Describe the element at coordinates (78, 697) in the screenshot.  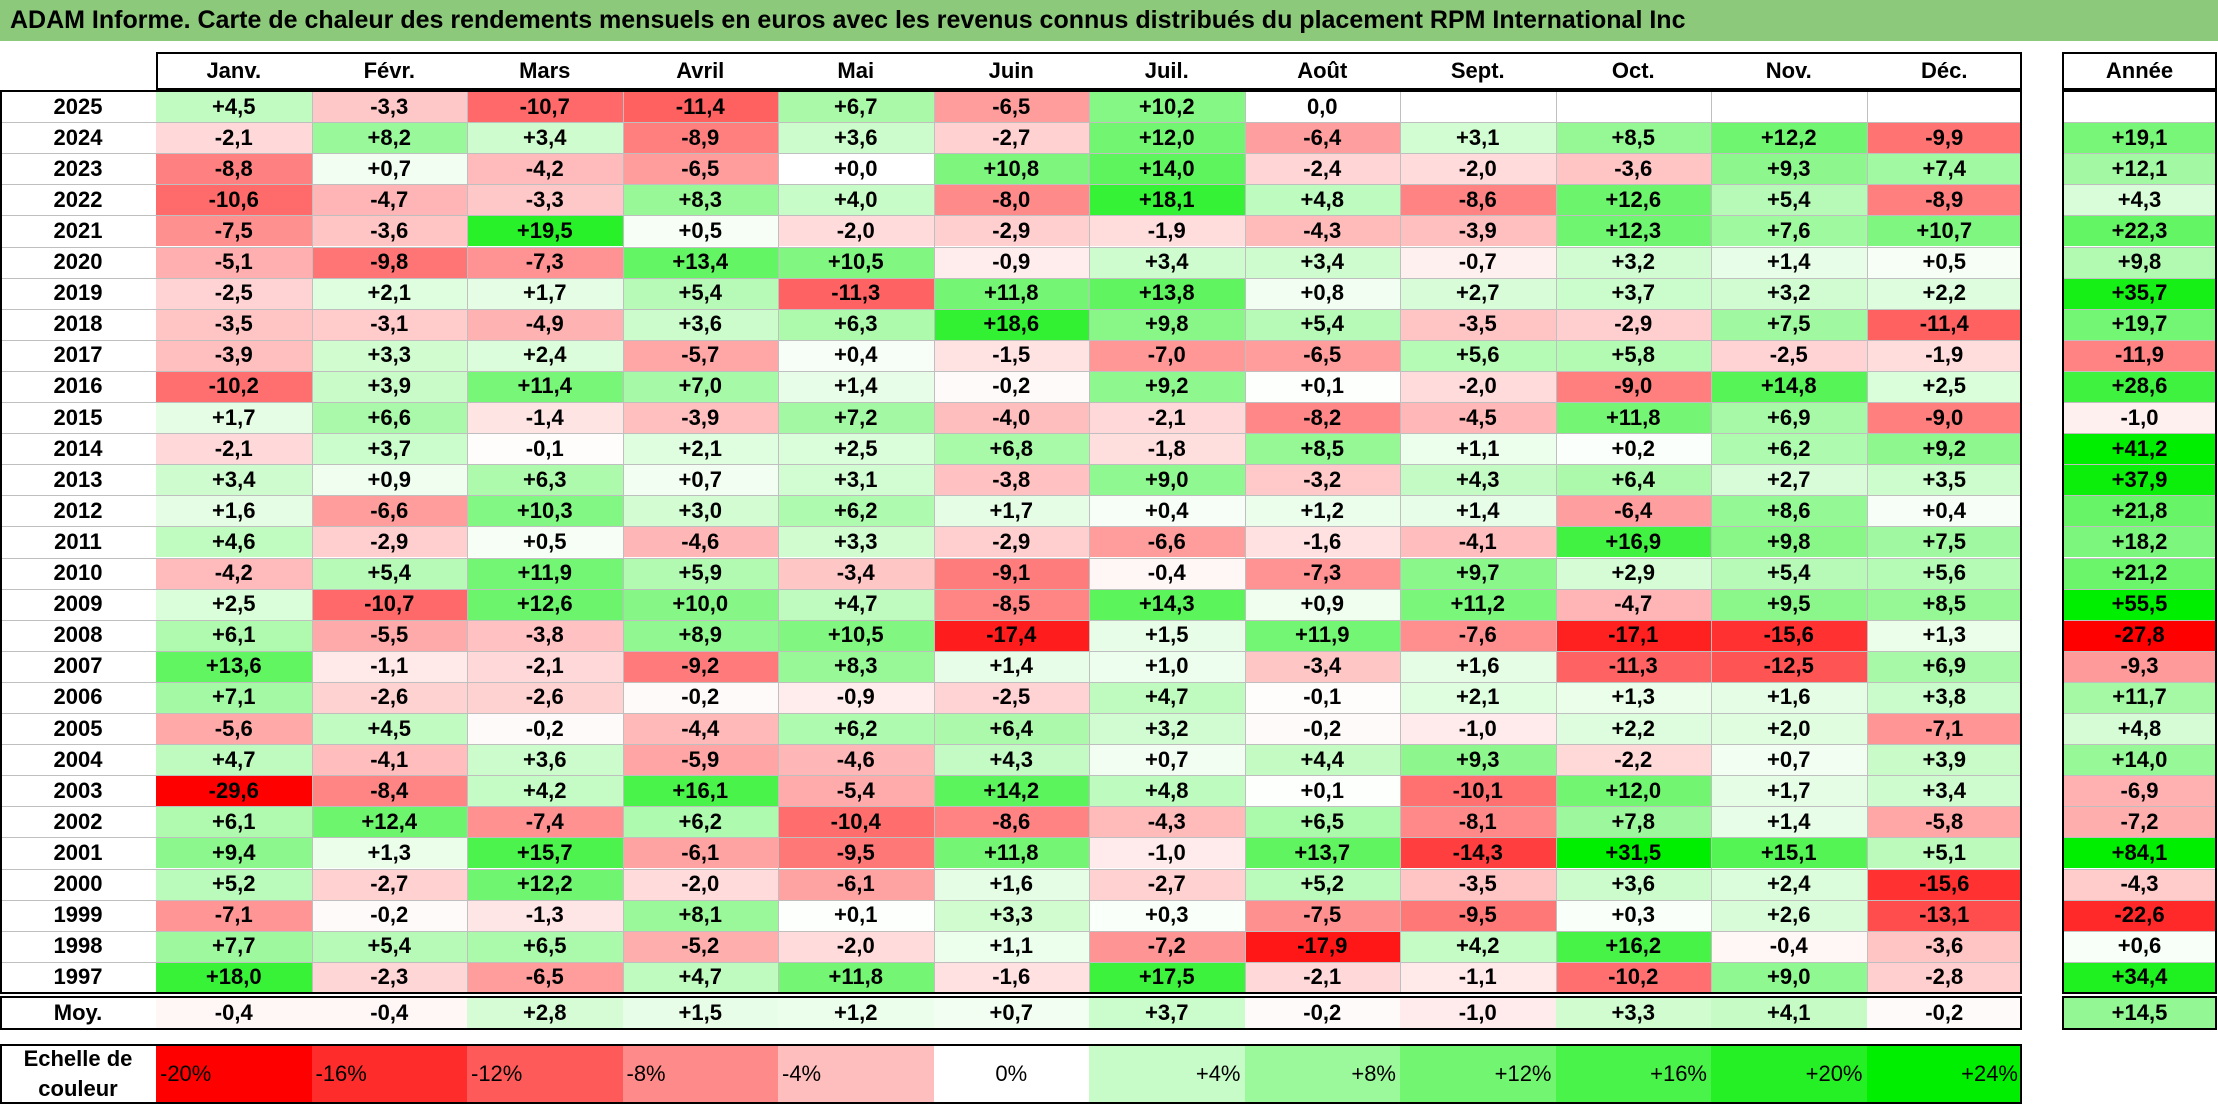
I see `year-label: 2006` at that location.